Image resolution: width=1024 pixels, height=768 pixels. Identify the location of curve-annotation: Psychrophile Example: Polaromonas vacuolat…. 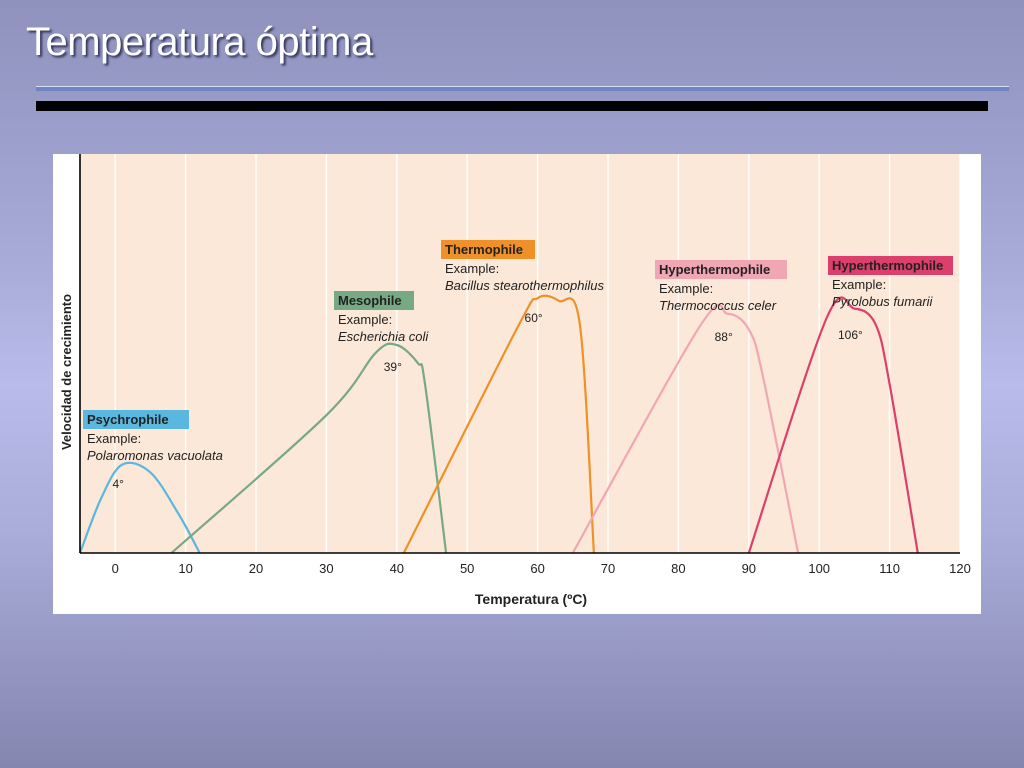
(153, 450).